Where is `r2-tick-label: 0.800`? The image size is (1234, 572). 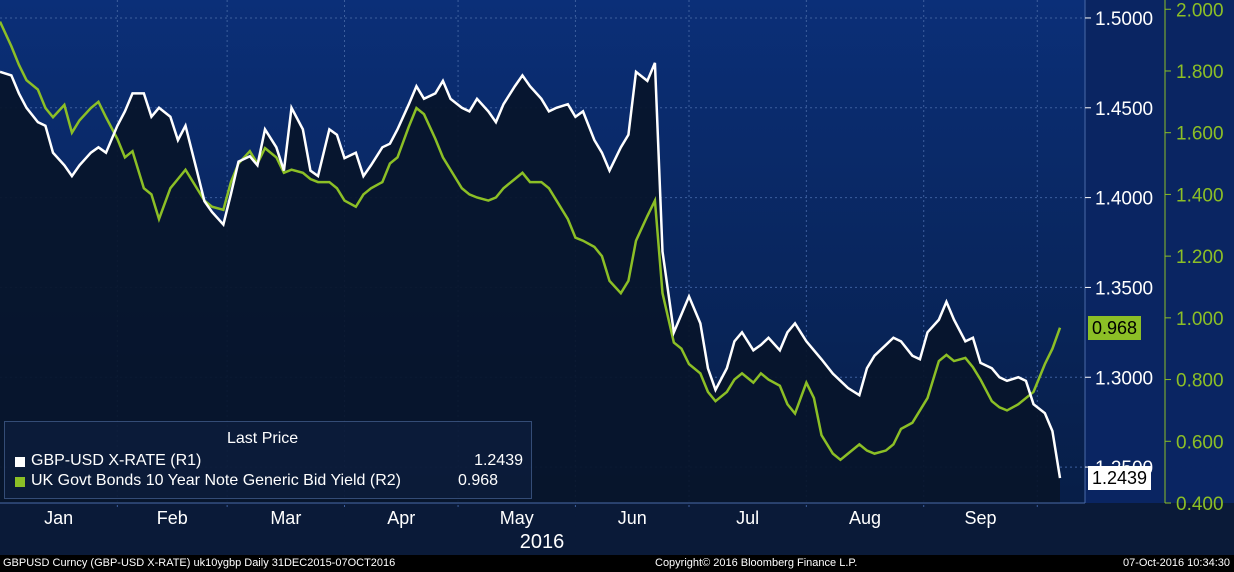
r2-tick-label: 0.800 is located at coordinates (1200, 381).